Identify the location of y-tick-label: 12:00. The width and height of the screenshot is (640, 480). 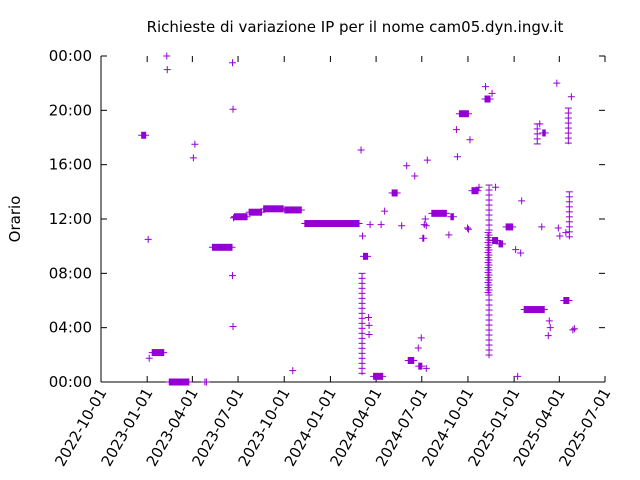
(70, 219).